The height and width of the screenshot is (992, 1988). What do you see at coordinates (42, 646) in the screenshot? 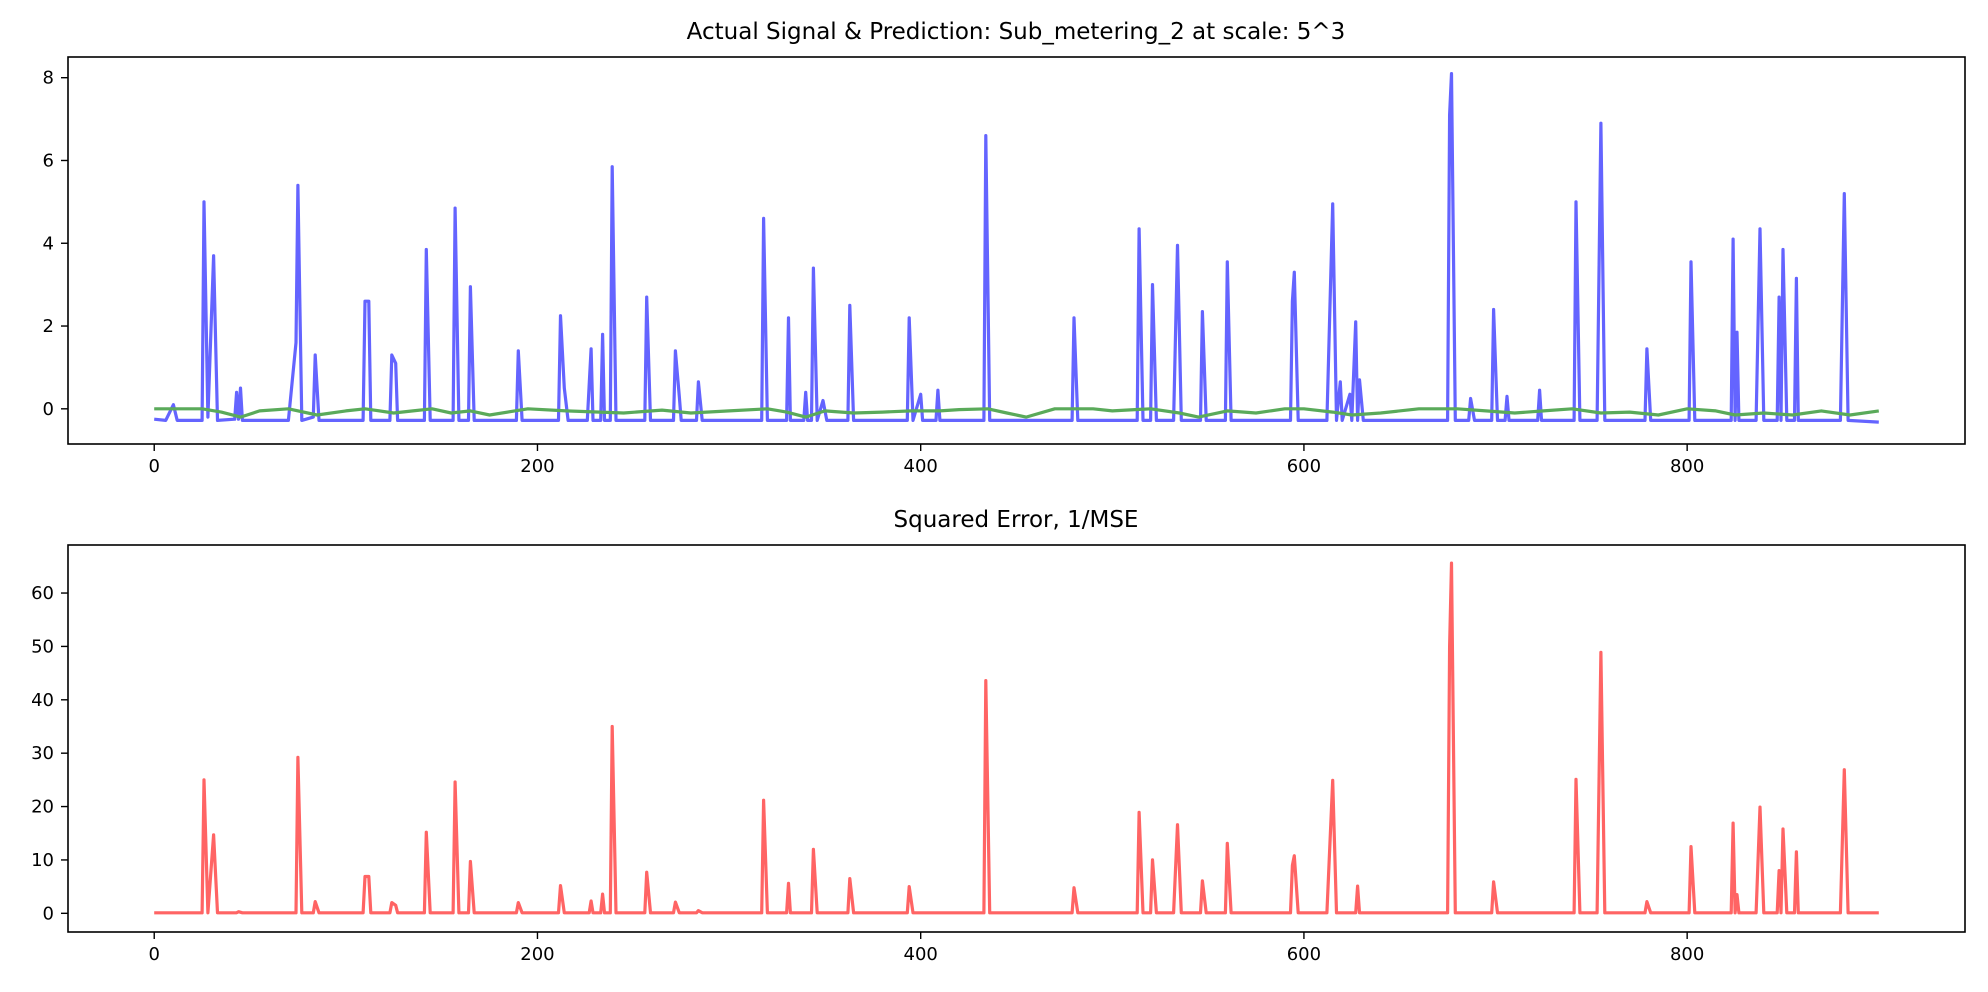
I see `bottom-y-tick-label: 50` at bounding box center [42, 646].